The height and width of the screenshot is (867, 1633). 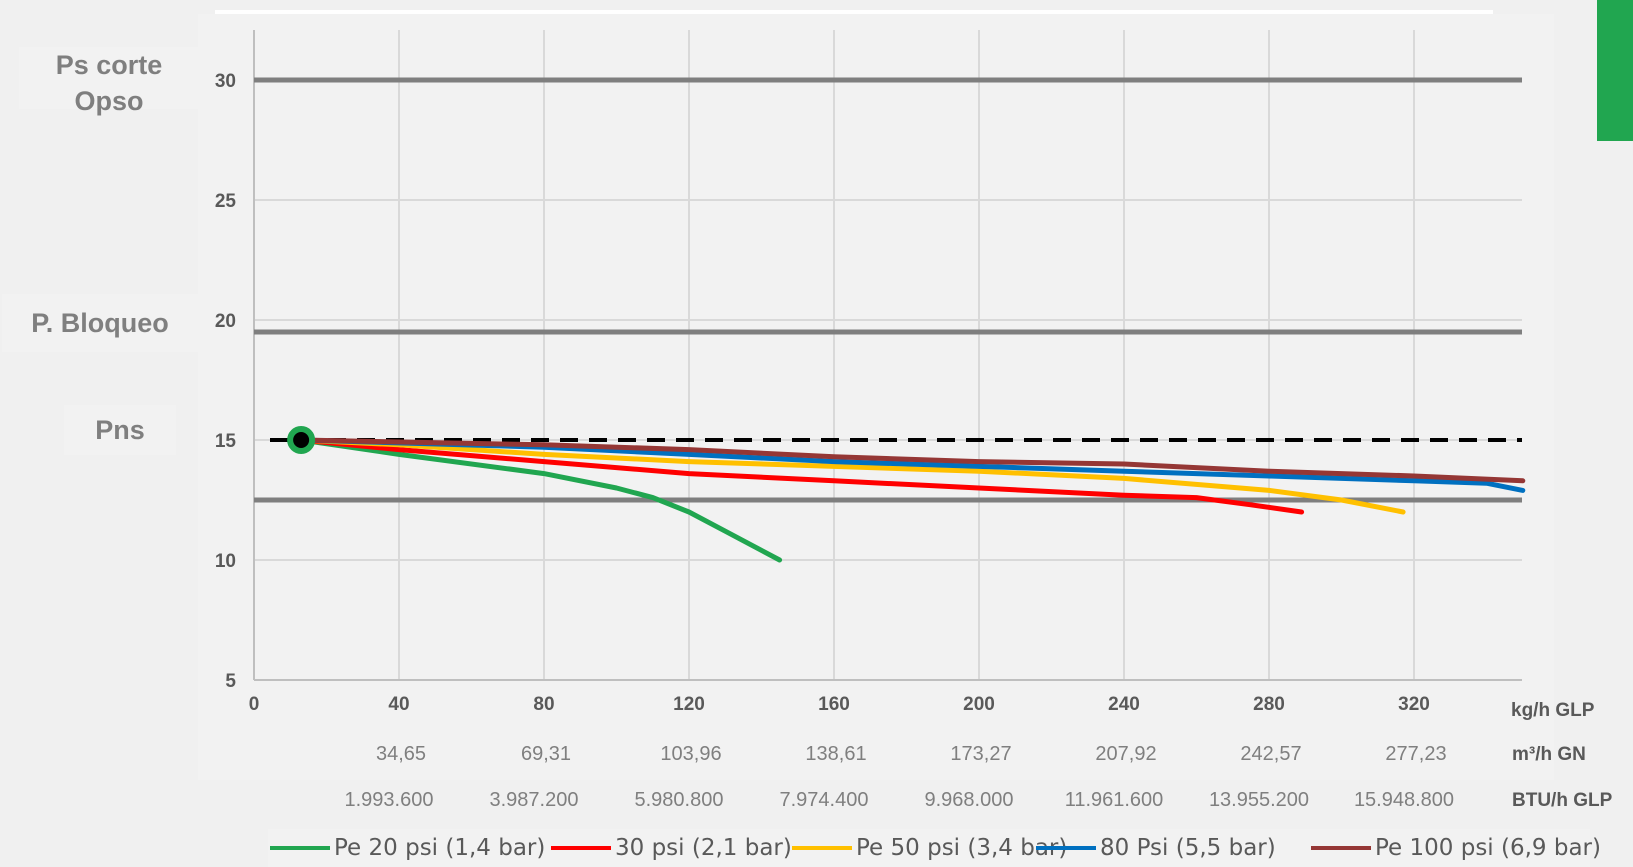 I want to click on secondary-tick-label: 3.987.200, so click(x=534, y=800).